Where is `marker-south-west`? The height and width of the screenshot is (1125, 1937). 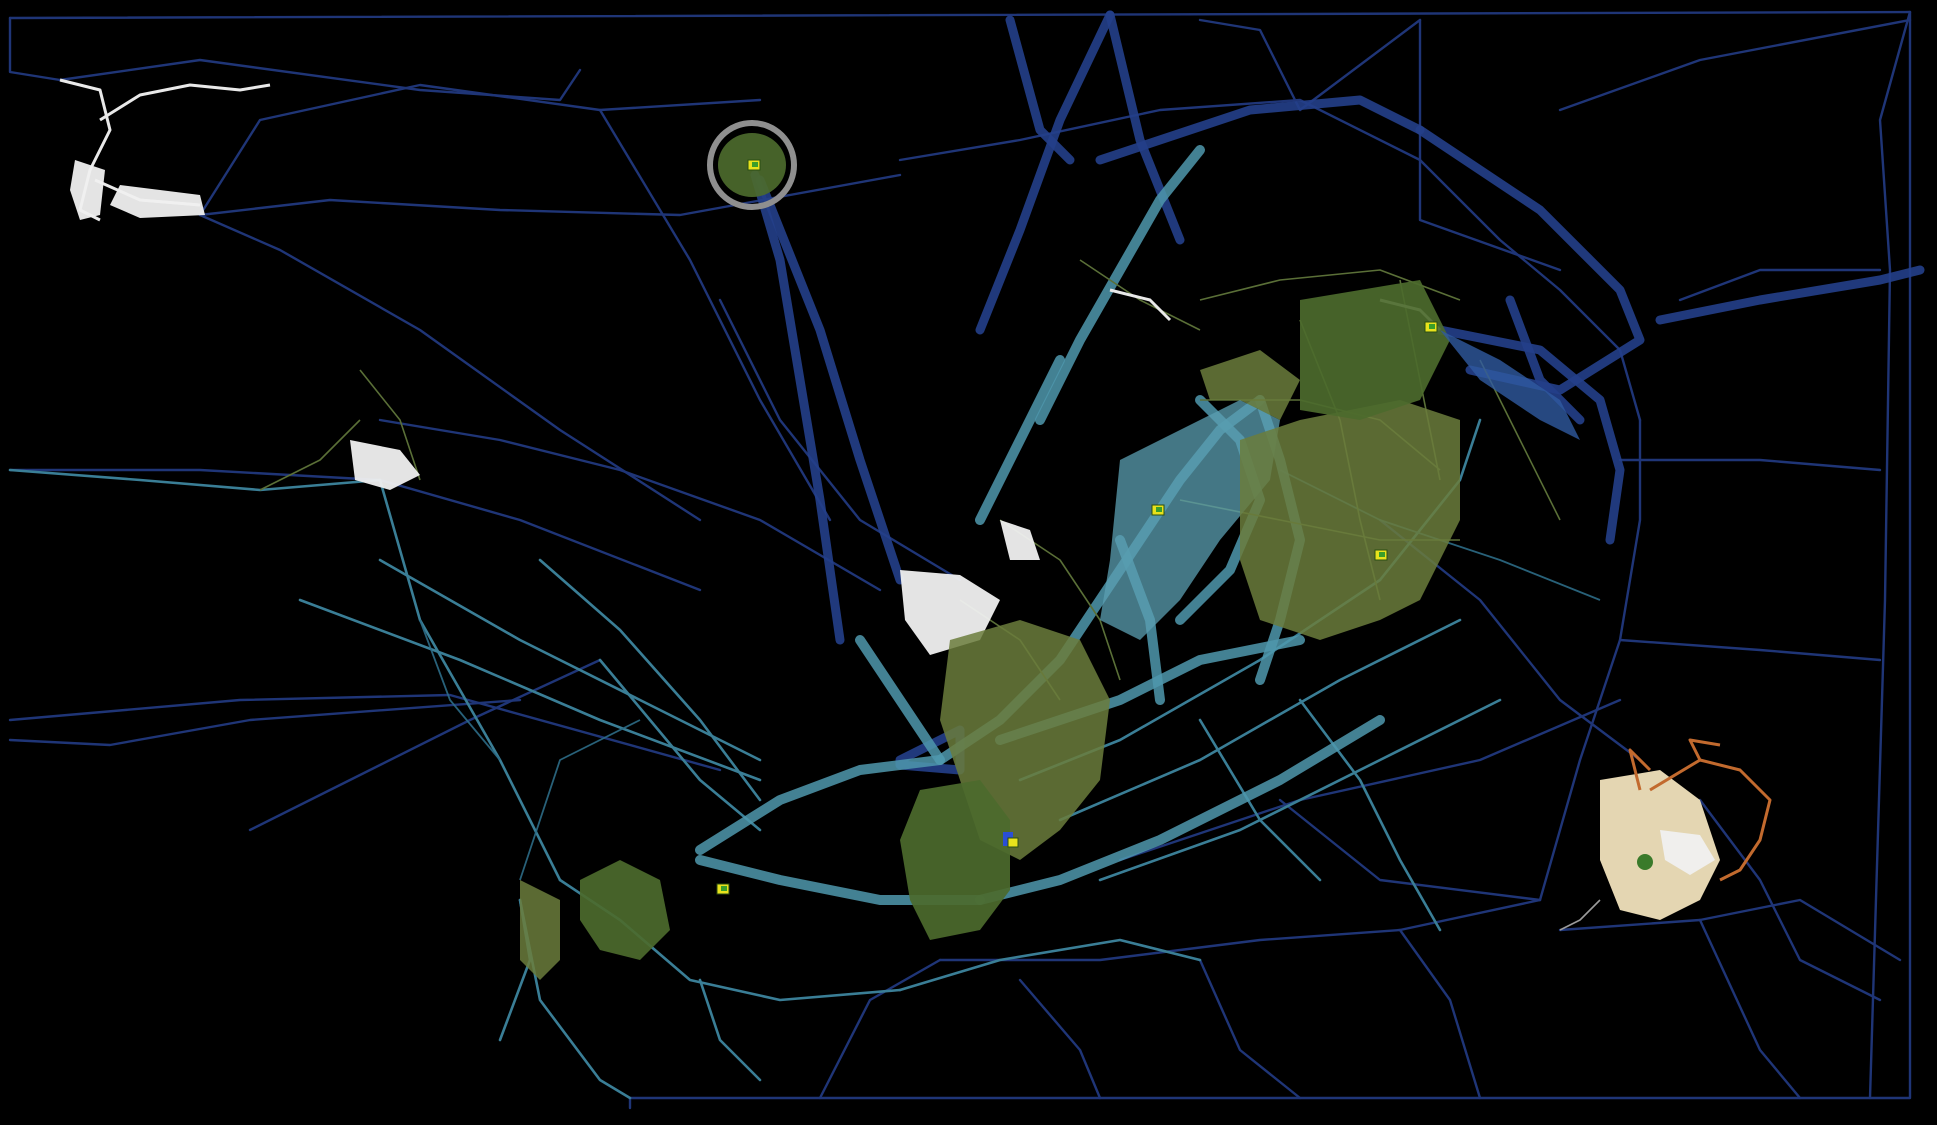 marker-south-west is located at coordinates (723, 889).